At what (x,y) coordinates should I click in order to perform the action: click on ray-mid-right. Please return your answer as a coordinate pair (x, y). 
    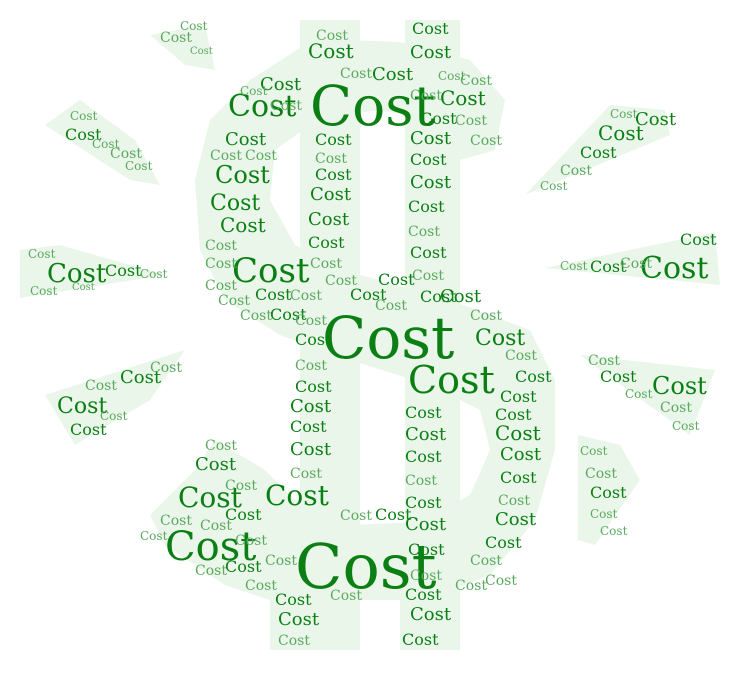
    Looking at the image, I should click on (632, 258).